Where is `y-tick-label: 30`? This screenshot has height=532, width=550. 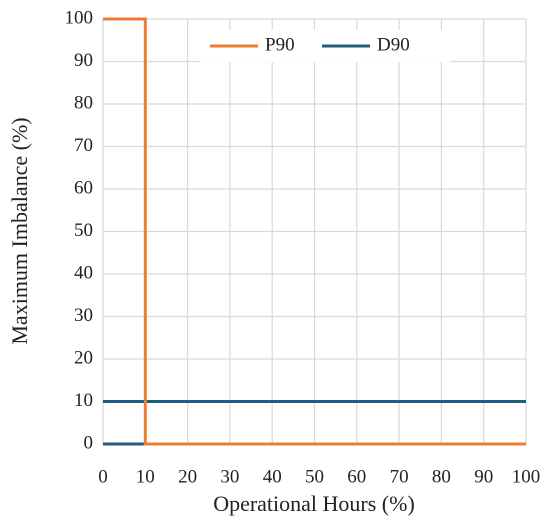
y-tick-label: 30 is located at coordinates (83, 315).